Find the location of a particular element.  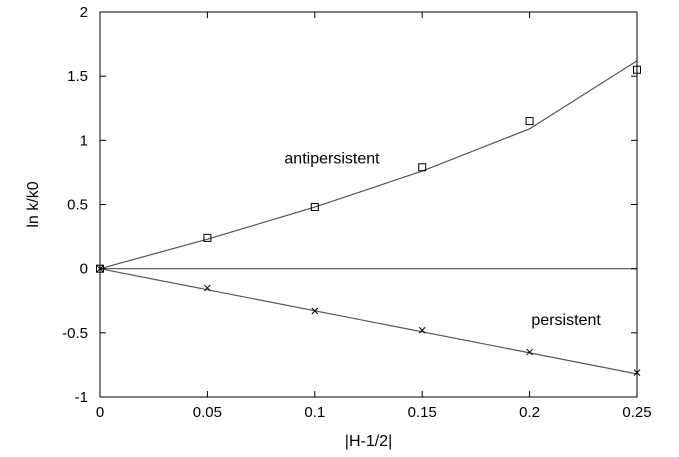

x-tick-label: 0.15 is located at coordinates (422, 412).